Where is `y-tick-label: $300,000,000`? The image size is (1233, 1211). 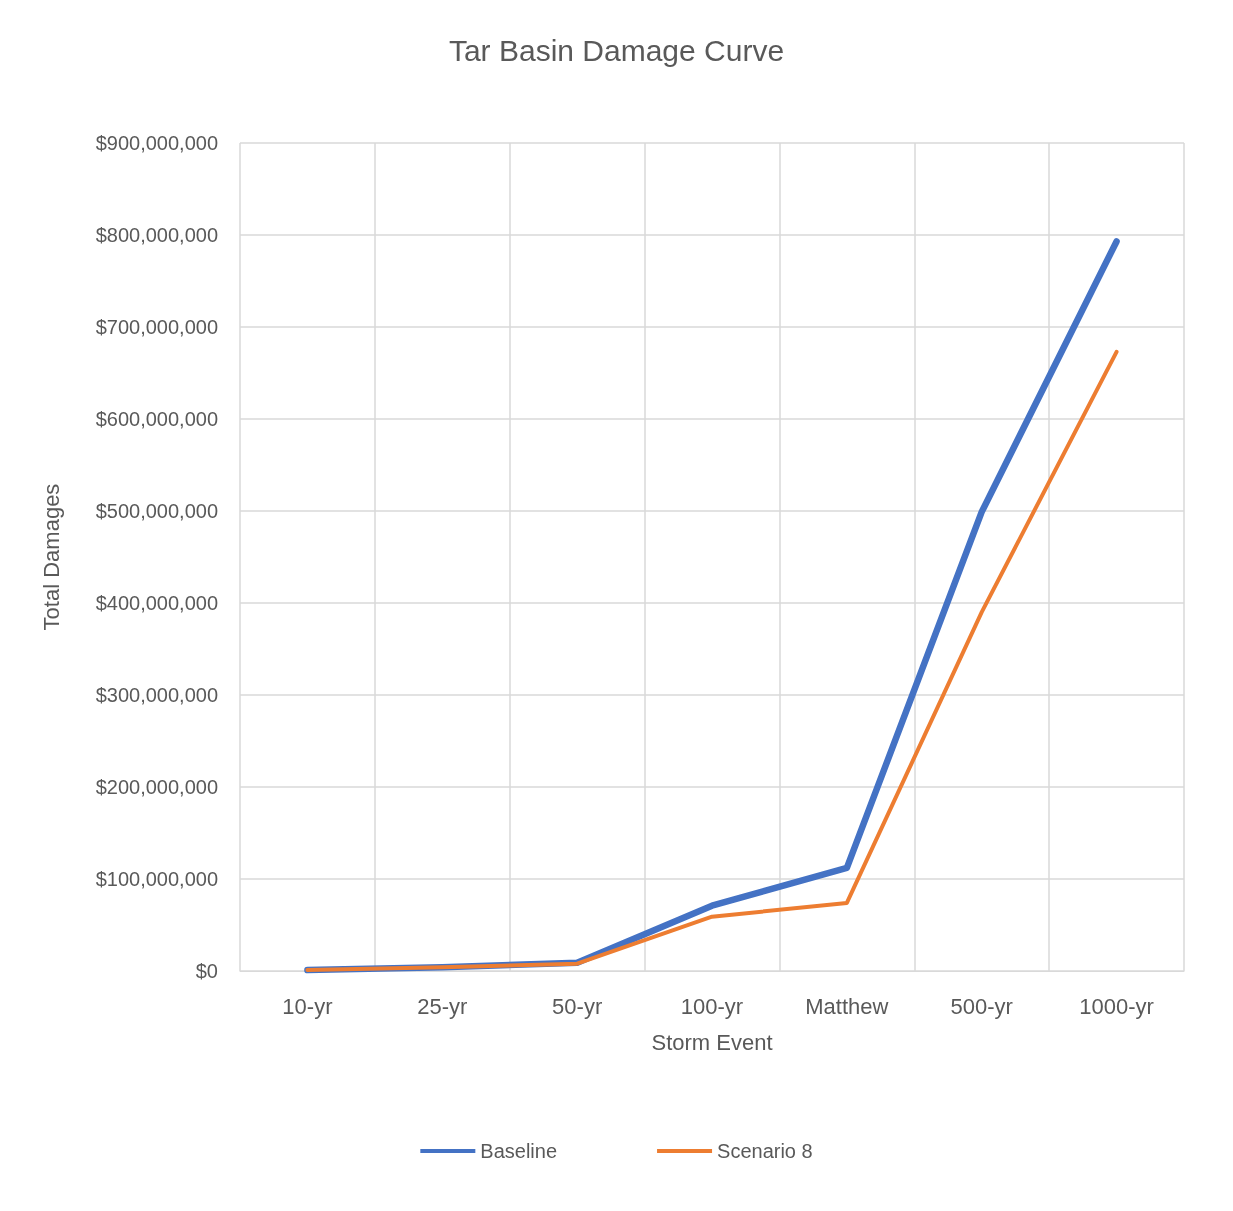
y-tick-label: $300,000,000 is located at coordinates (156, 695).